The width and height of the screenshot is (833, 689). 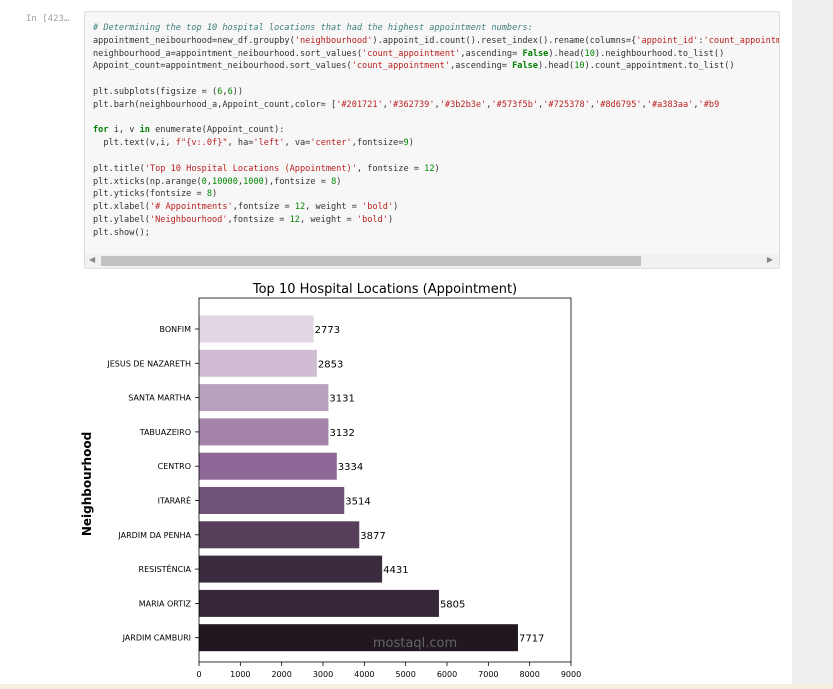 What do you see at coordinates (384, 289) in the screenshot?
I see `chart-title: Top 10 Hospital Locations (Appointment)` at bounding box center [384, 289].